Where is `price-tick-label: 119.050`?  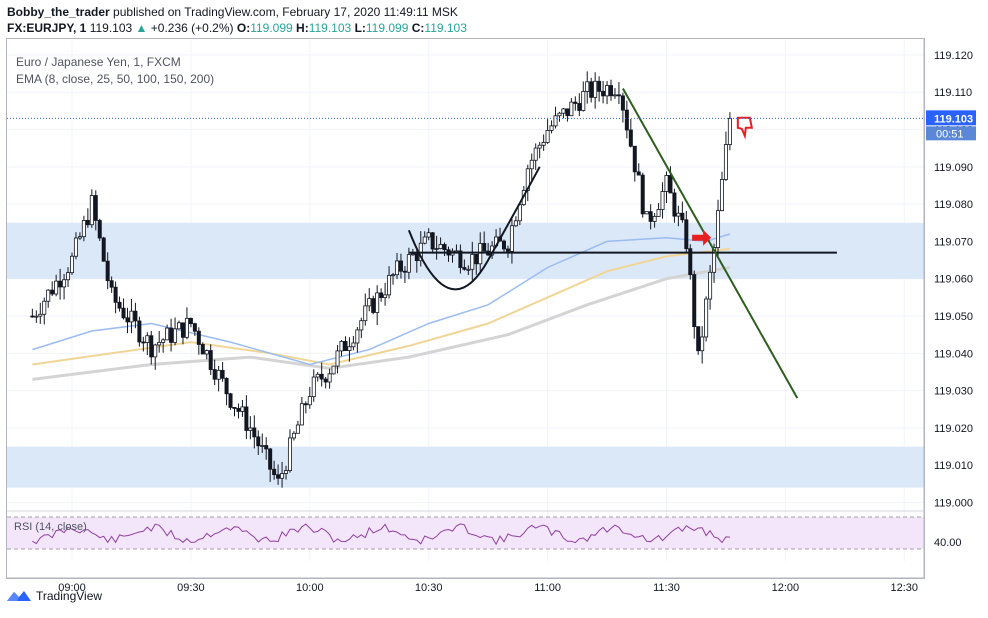 price-tick-label: 119.050 is located at coordinates (953, 317).